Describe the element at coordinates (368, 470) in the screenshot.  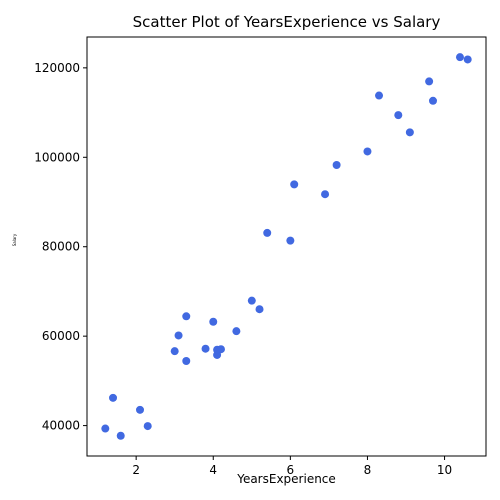
I see `x-tick-label: 8` at that location.